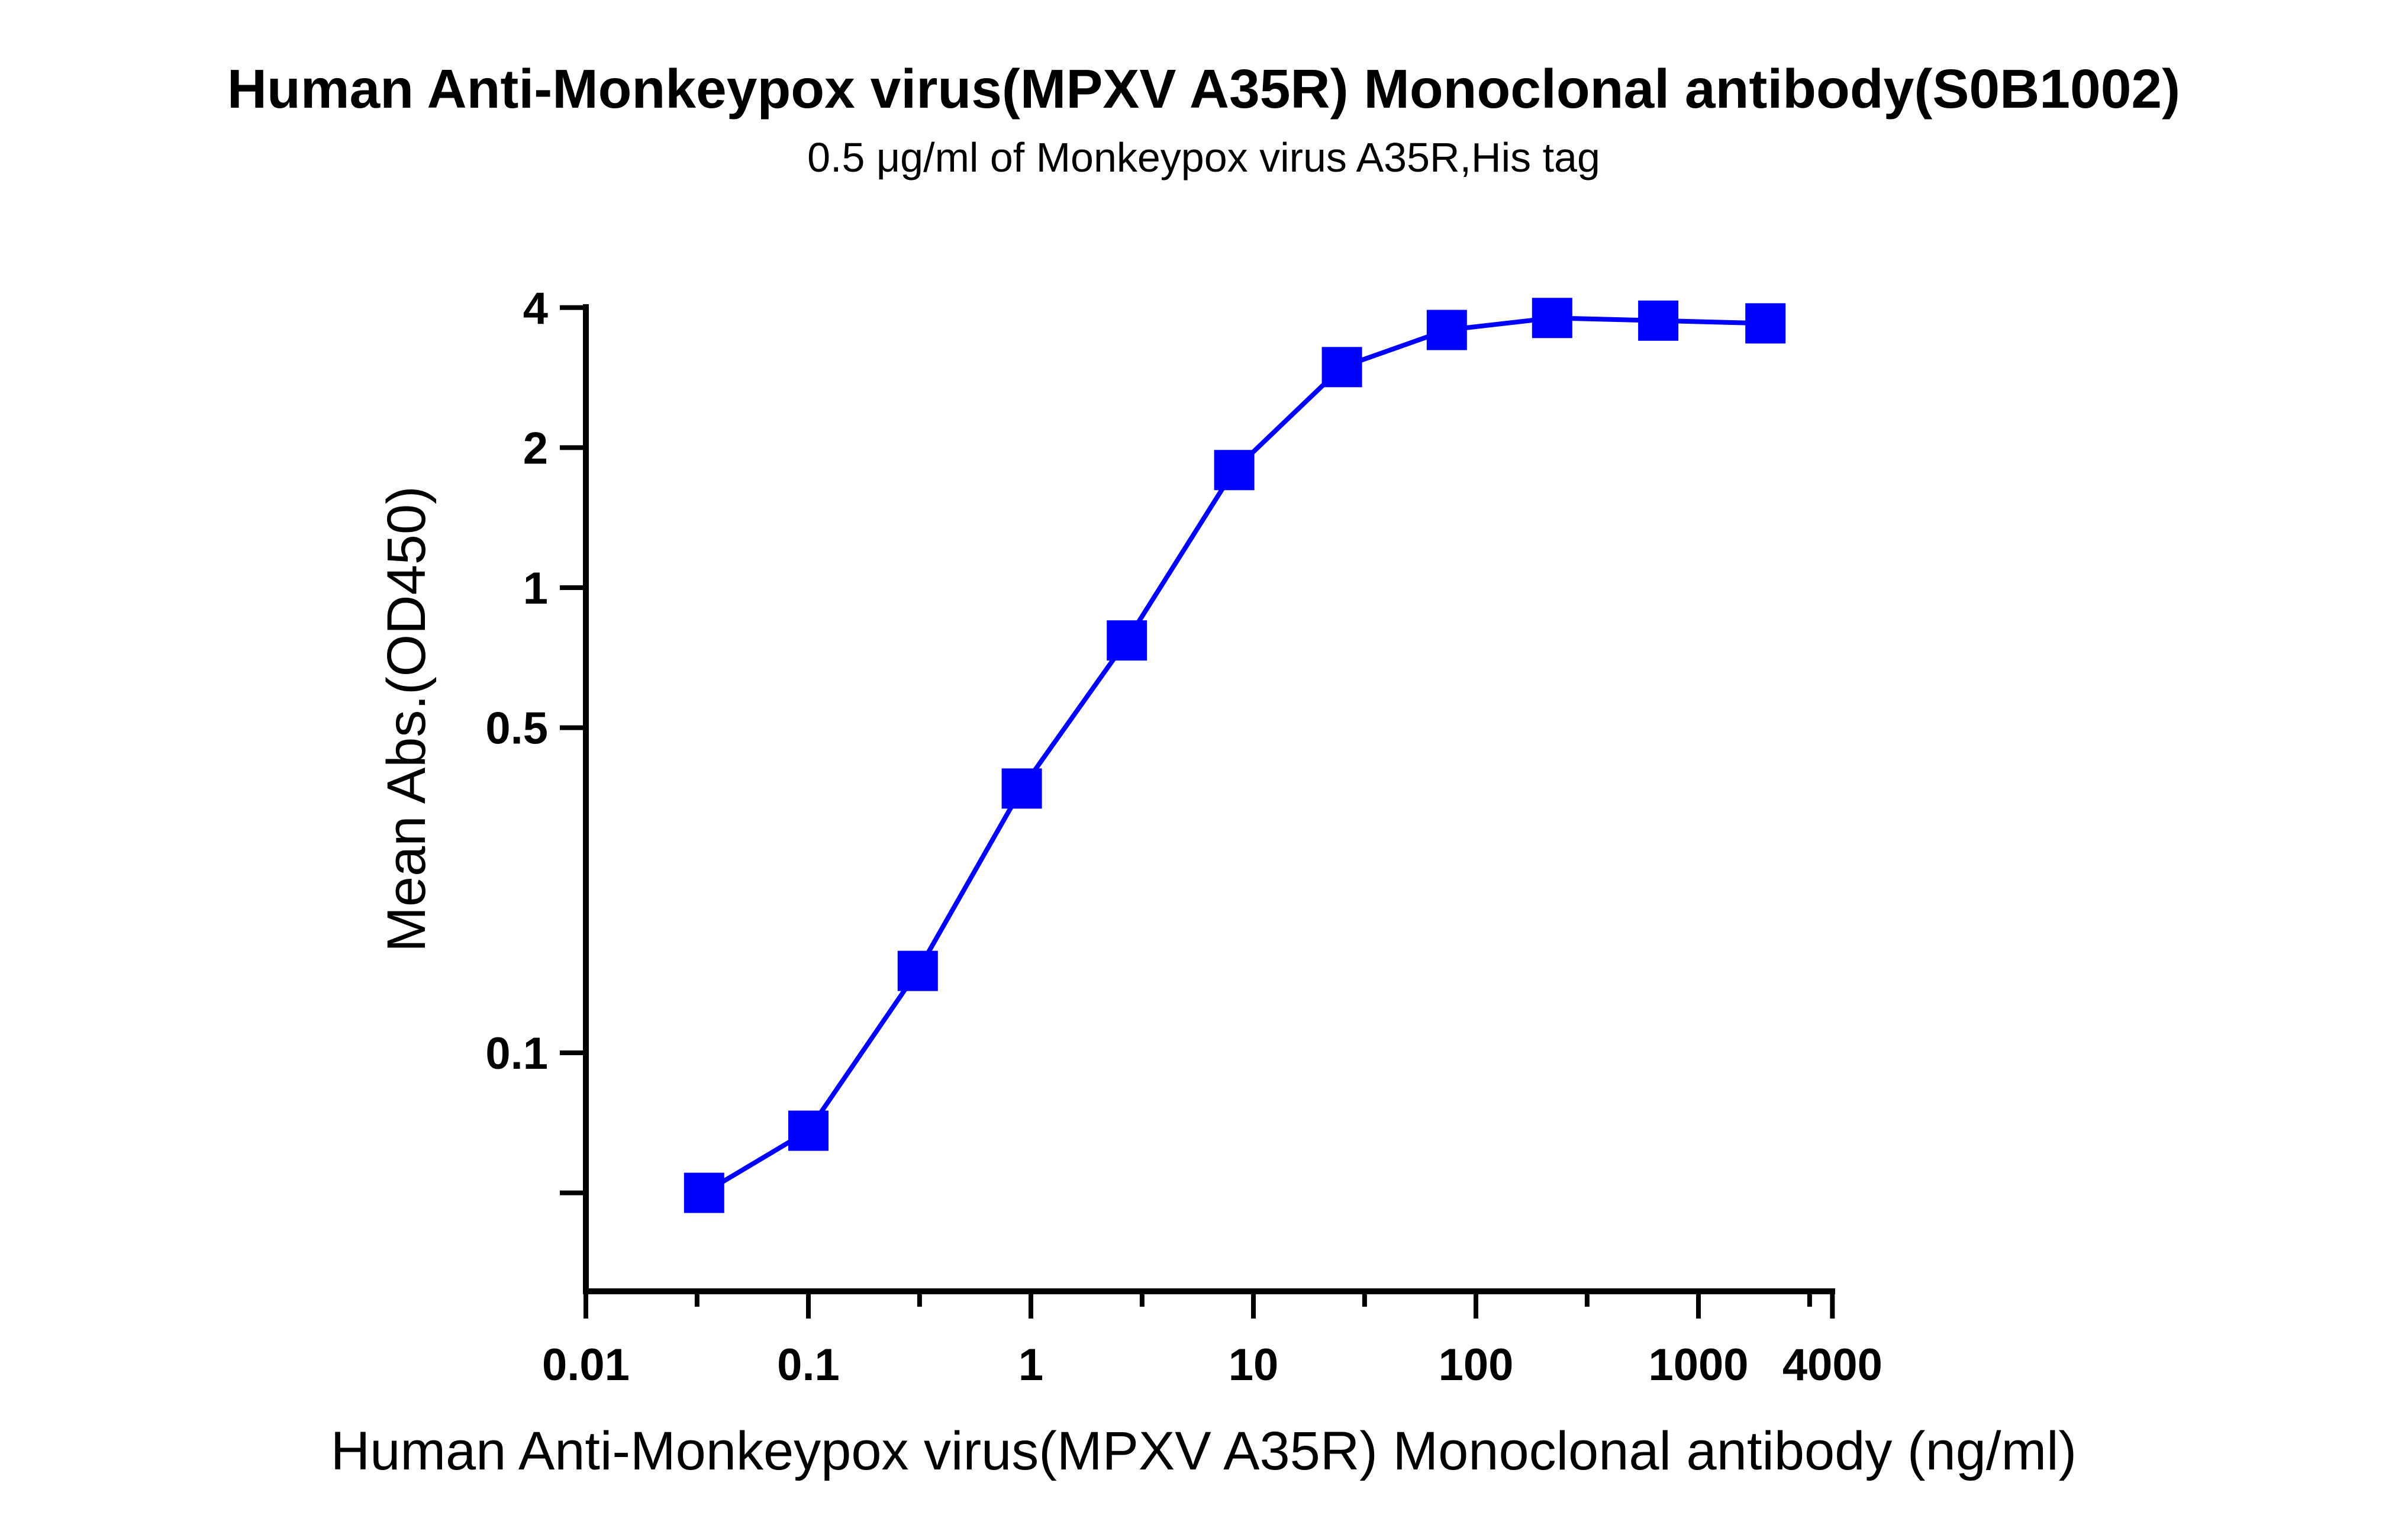 This screenshot has width=2408, height=1531. I want to click on y-tick-label: 2, so click(535, 448).